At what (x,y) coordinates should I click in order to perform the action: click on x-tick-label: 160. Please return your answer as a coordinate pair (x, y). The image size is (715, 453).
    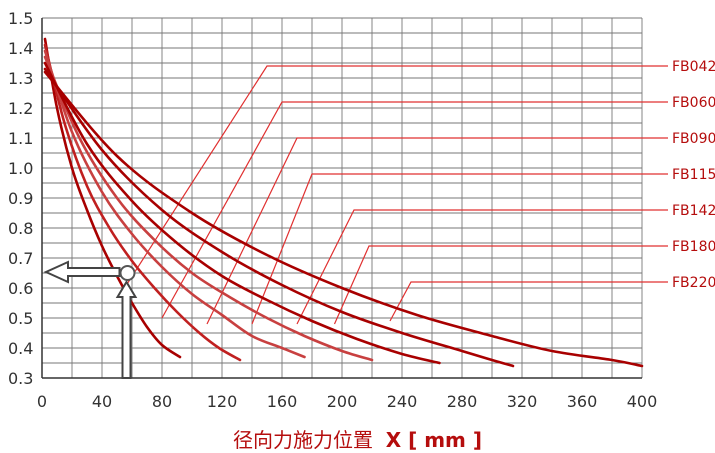
    Looking at the image, I should click on (282, 401).